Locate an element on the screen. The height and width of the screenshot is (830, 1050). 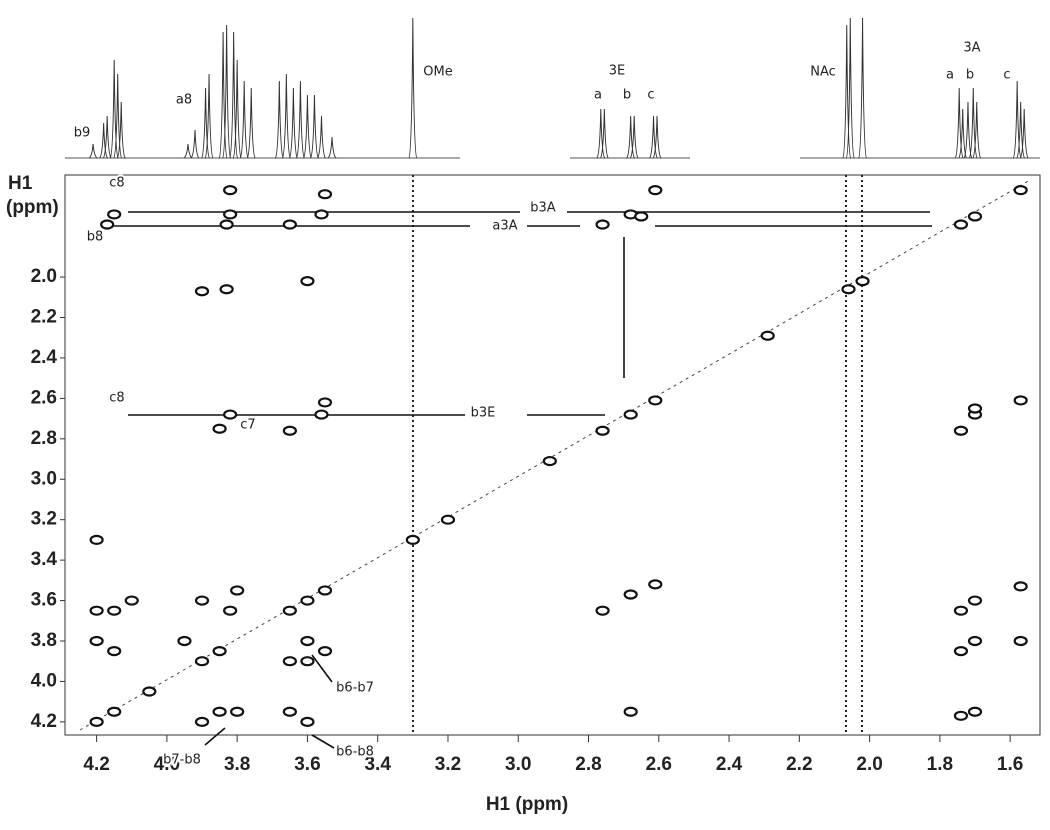
spectrum-label: 3A is located at coordinates (971, 48).